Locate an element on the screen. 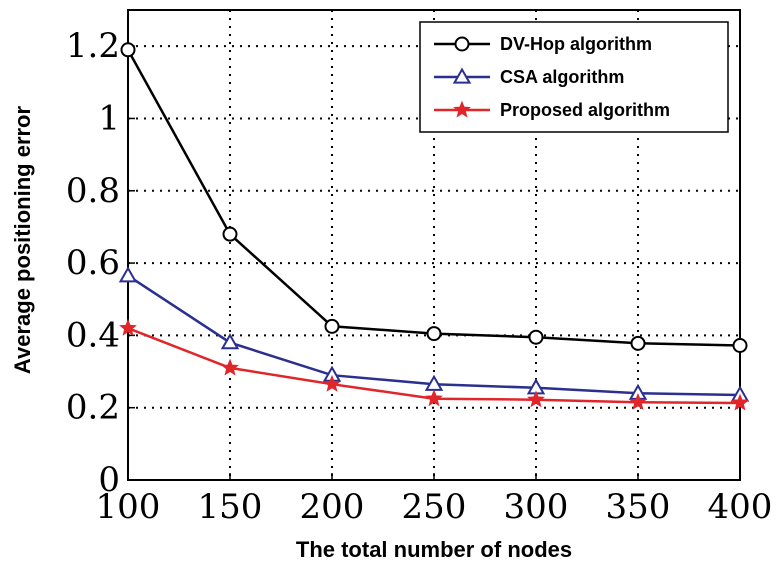 Image resolution: width=778 pixels, height=567 pixels. y-tick-label: 0.8 is located at coordinates (93, 191).